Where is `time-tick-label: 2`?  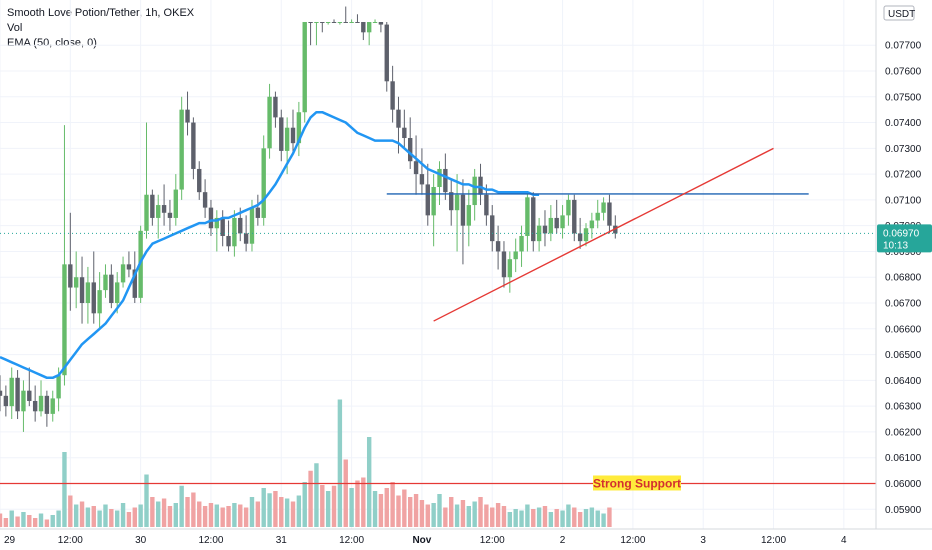
time-tick-label: 2 is located at coordinates (563, 540).